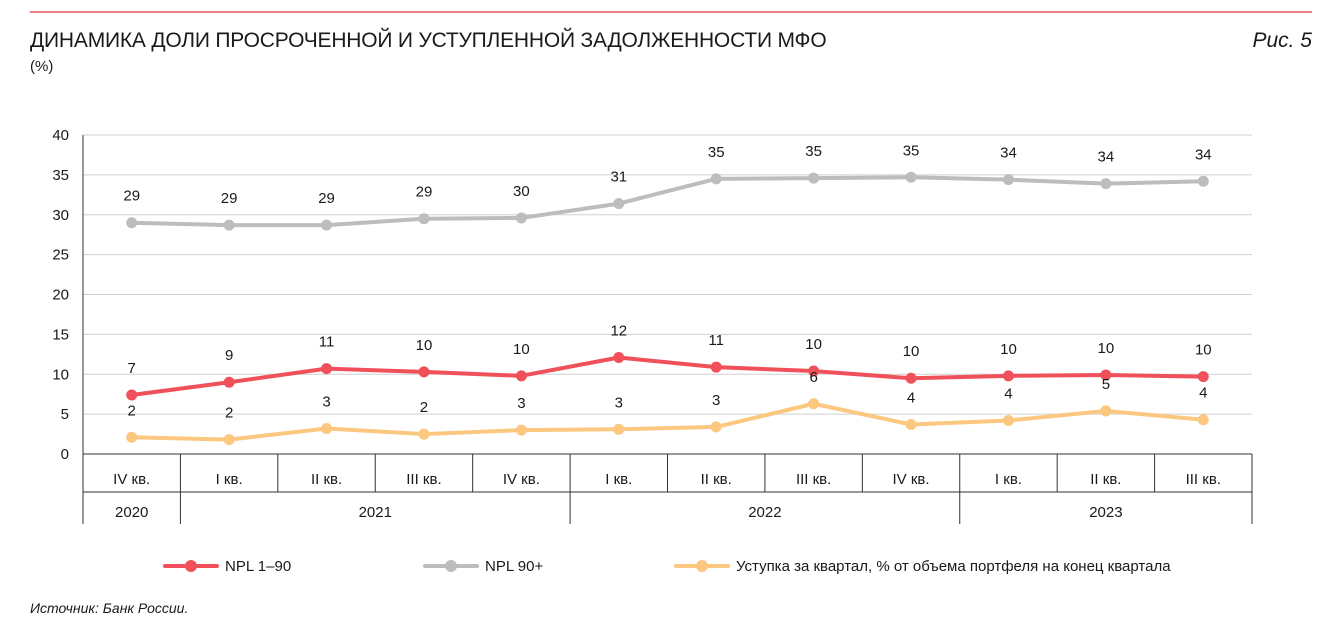  Describe the element at coordinates (618, 177) in the screenshot. I see `npl-90-plus-data-label: 31` at that location.